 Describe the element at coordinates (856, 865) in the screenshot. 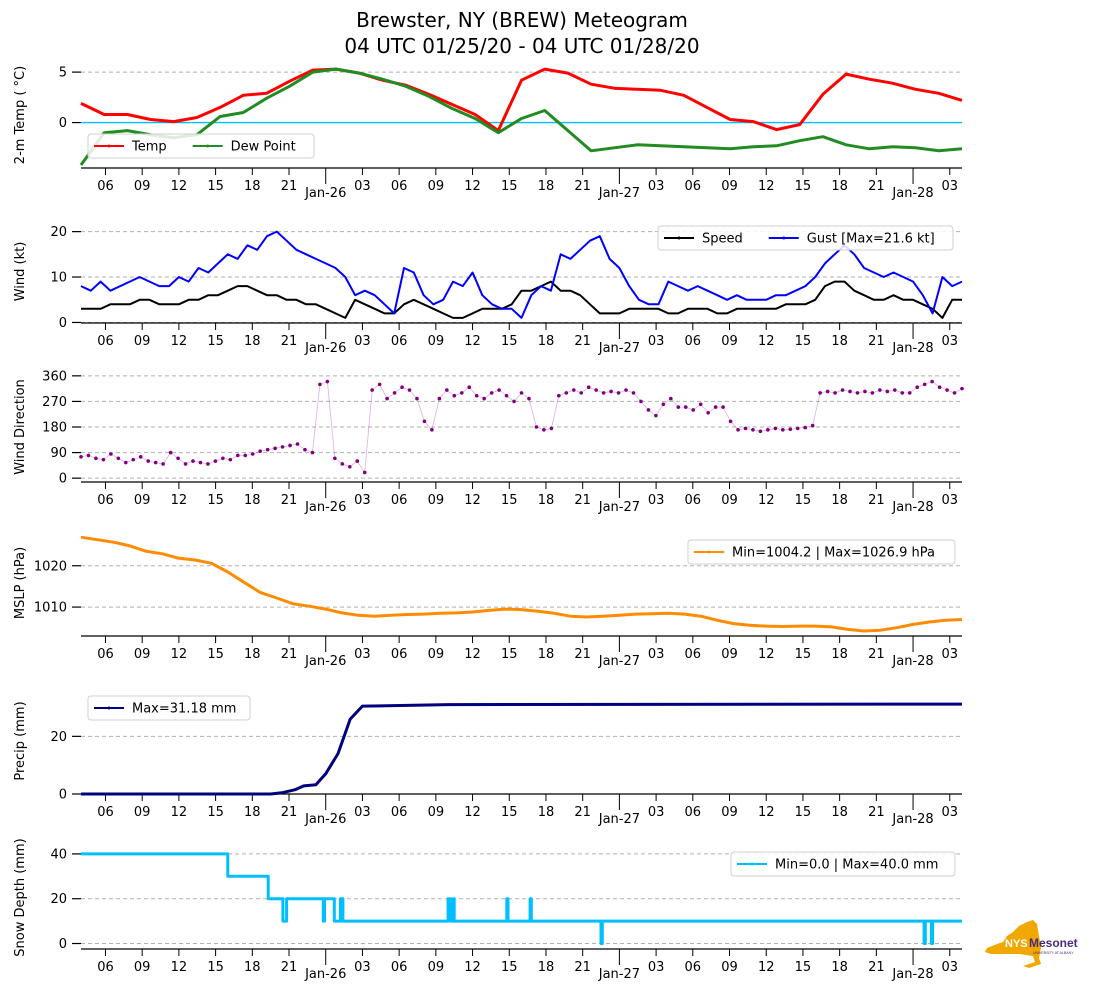

I see `legend-label: Min=0.0 | Max=40.0 mm` at that location.